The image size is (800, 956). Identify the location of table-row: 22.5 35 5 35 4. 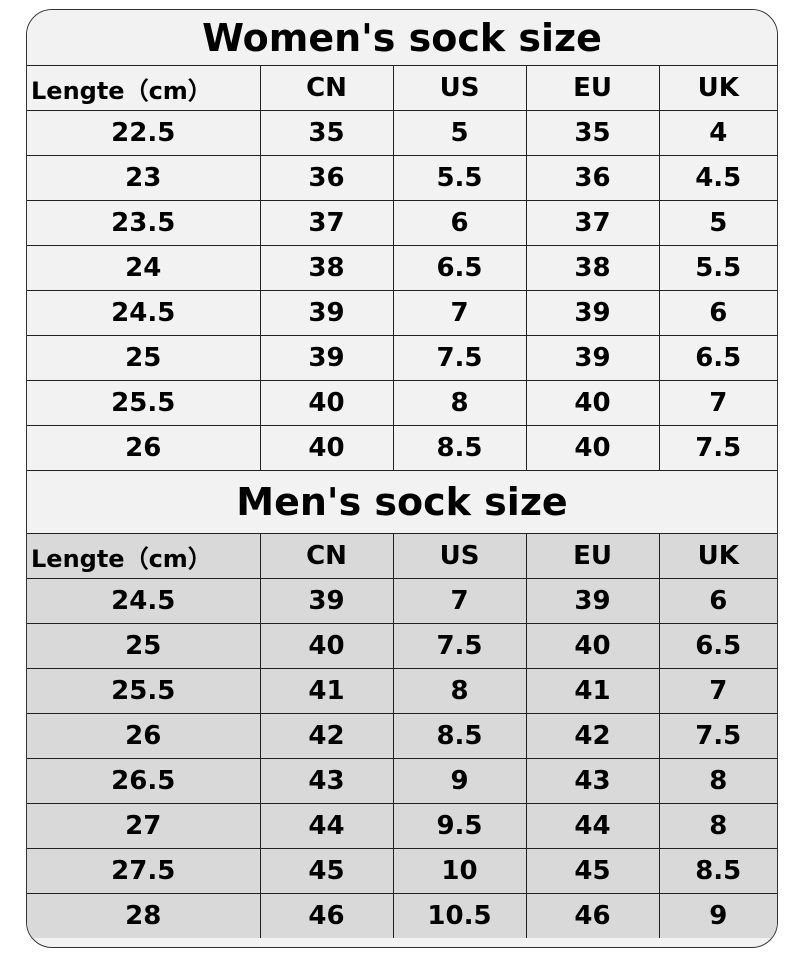
(402, 133).